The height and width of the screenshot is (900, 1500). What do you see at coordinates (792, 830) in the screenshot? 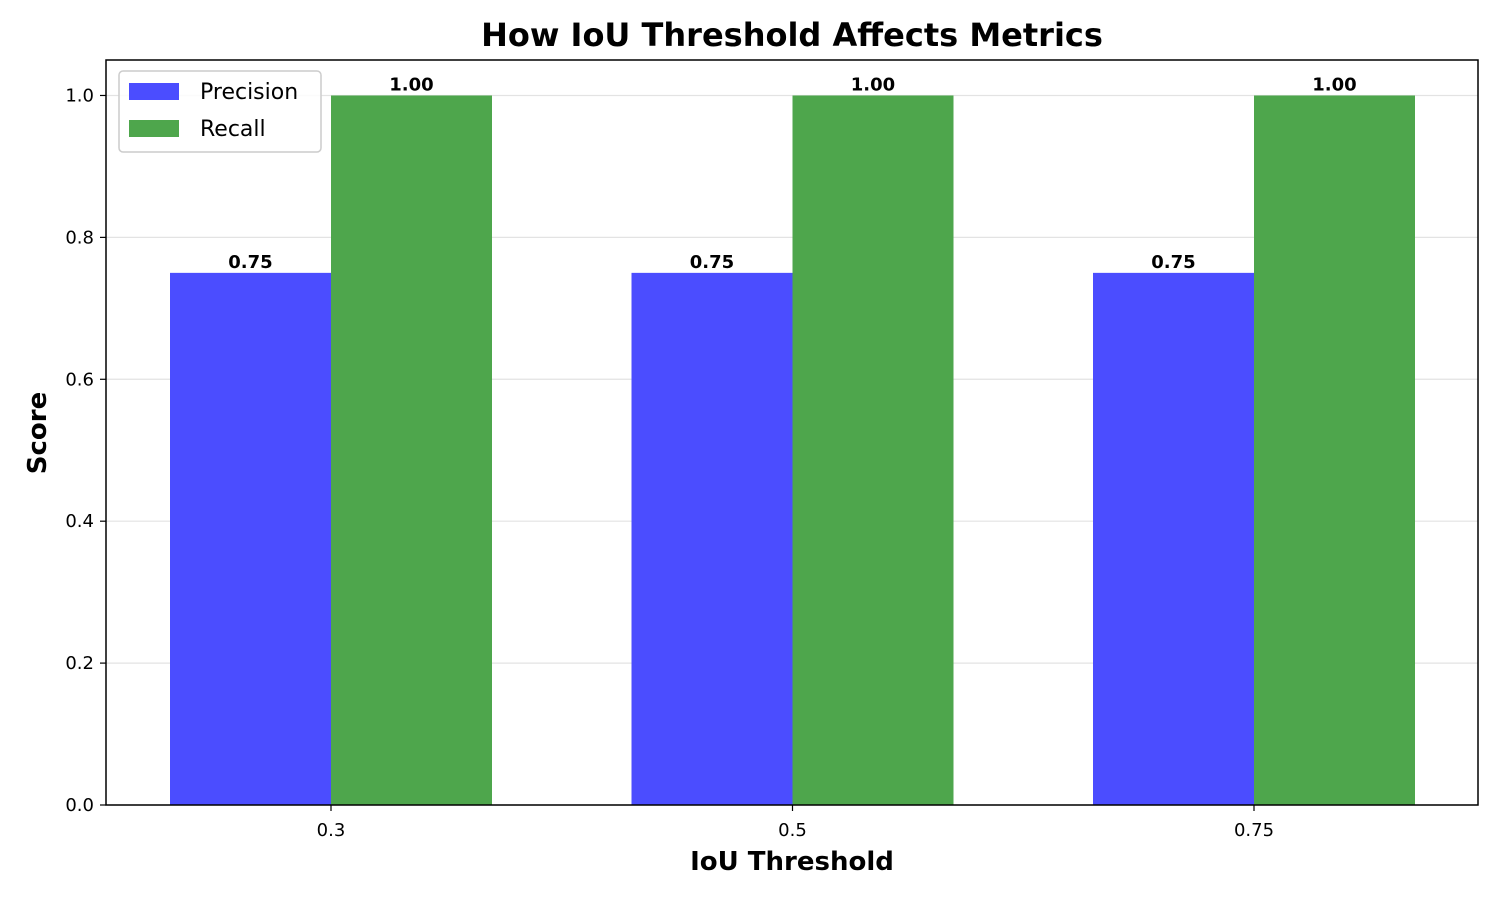
I see `x-tick-label: 0.5` at bounding box center [792, 830].